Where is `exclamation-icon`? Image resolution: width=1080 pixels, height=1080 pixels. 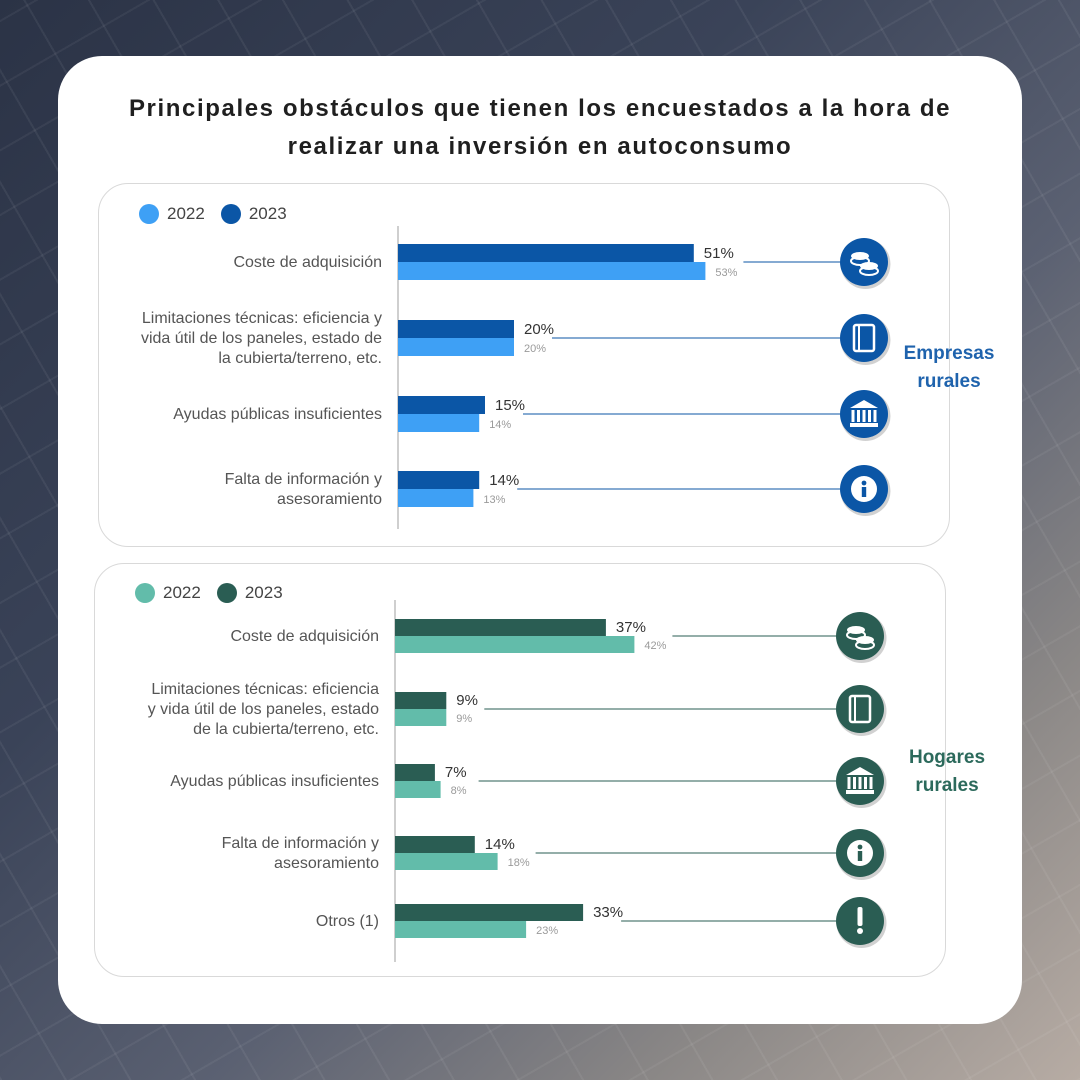
exclamation-icon is located at coordinates (861, 922).